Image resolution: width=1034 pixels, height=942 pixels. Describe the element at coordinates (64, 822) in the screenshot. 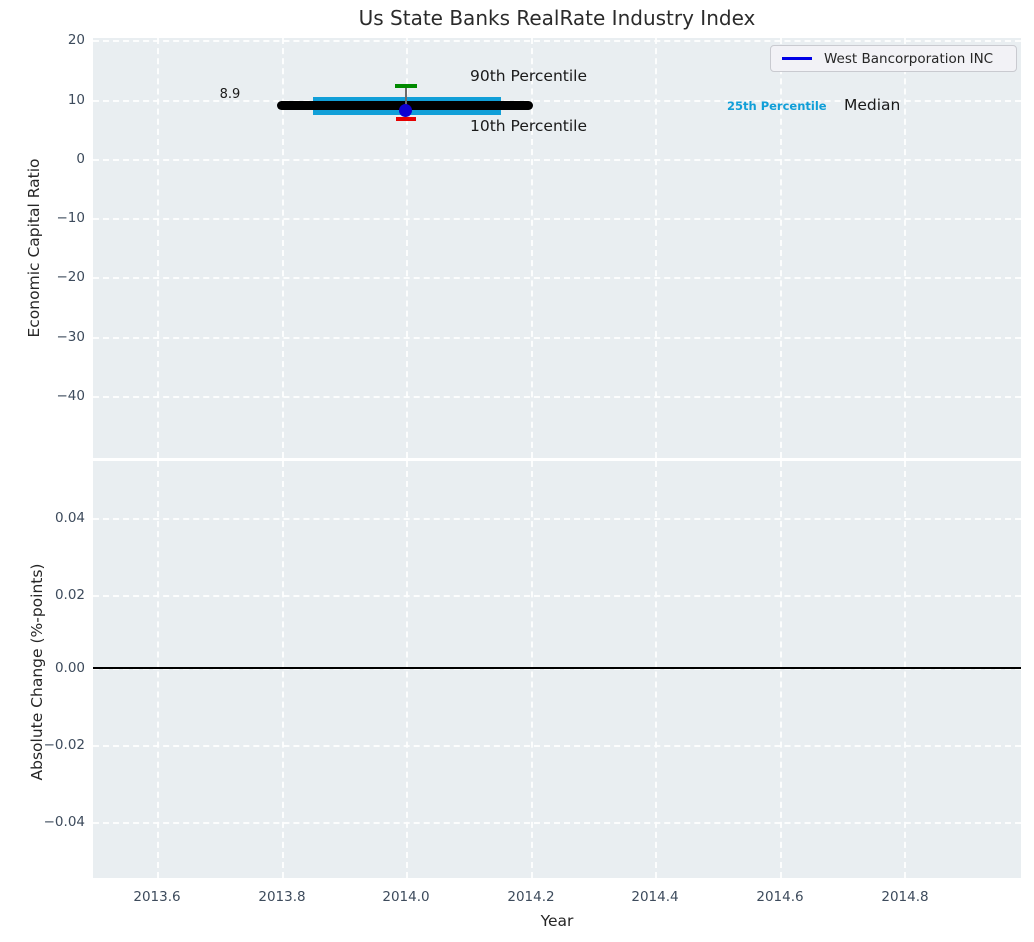

I see `y-tick-label: −0.04` at that location.